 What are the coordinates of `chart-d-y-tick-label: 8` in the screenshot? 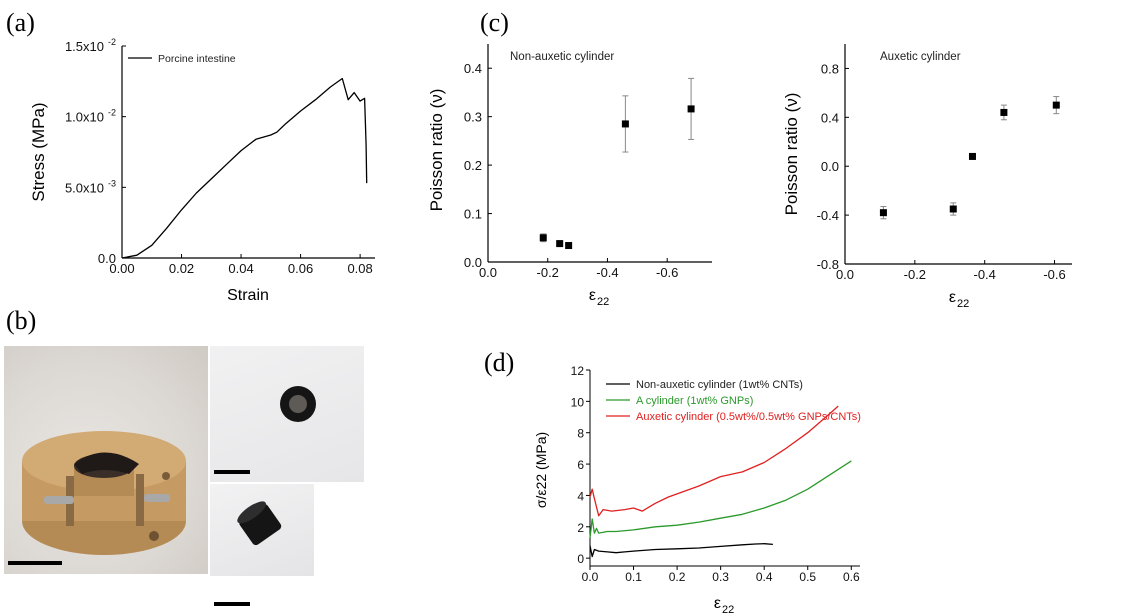 It's located at (580, 434).